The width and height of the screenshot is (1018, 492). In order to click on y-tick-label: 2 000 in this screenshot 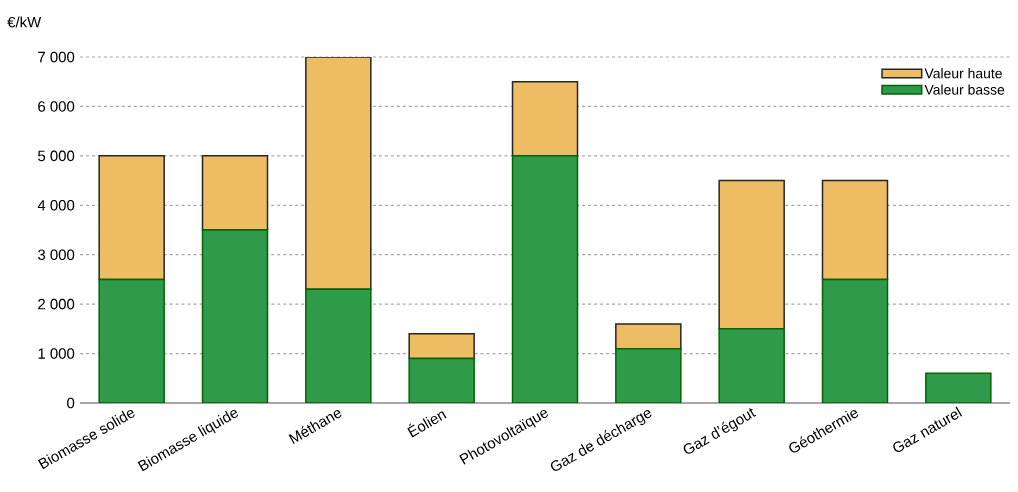, I will do `click(56, 304)`.